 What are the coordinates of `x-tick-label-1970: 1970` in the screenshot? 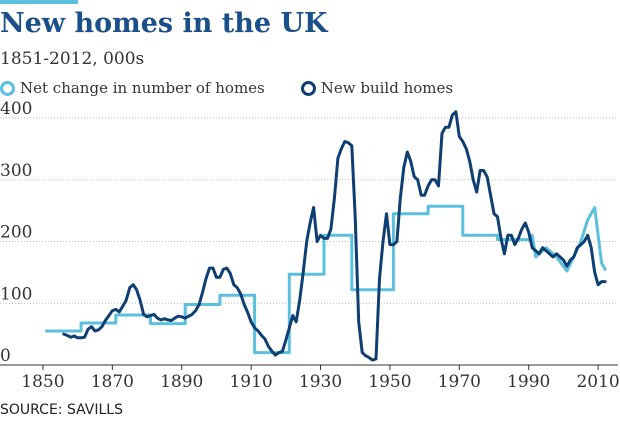 It's located at (459, 382).